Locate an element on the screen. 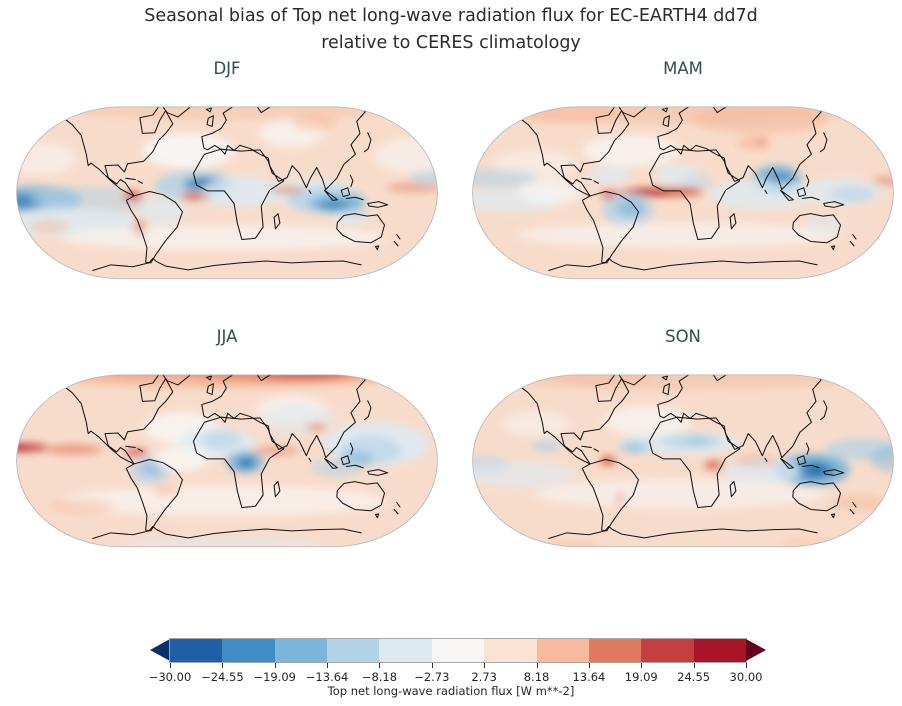 The width and height of the screenshot is (902, 706). colorbar-ticklabel-10: 24.55 is located at coordinates (694, 677).